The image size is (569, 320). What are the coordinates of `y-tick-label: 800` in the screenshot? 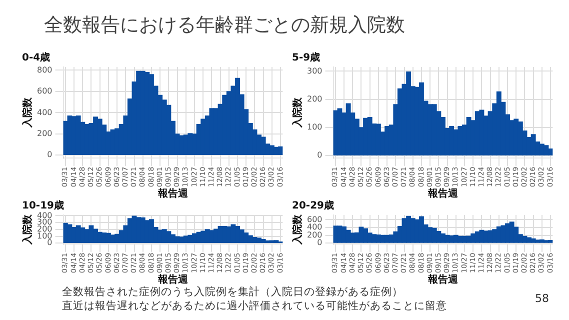 It's located at (44, 69).